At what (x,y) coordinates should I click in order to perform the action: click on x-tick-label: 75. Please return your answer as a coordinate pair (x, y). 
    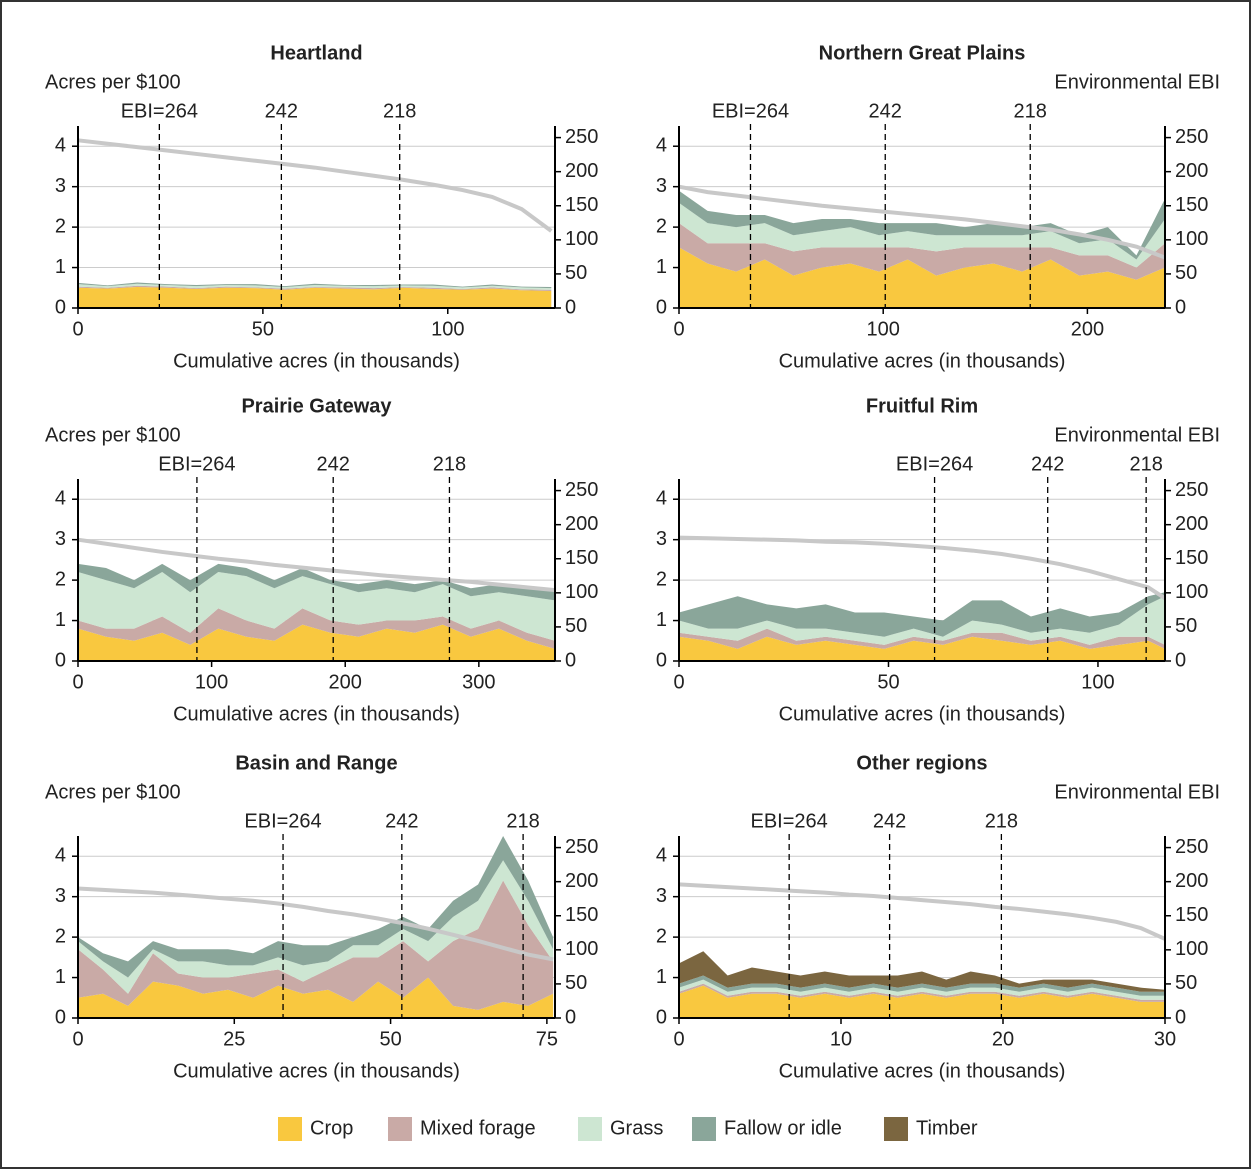
    Looking at the image, I should click on (547, 1039).